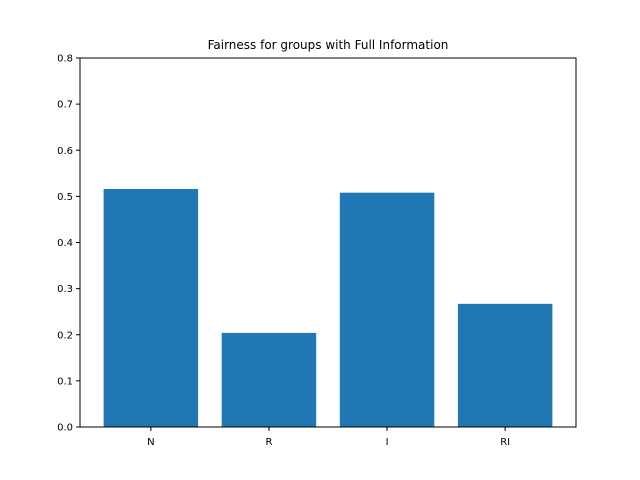  Describe the element at coordinates (65, 289) in the screenshot. I see `y-tick-label: 0.3` at that location.